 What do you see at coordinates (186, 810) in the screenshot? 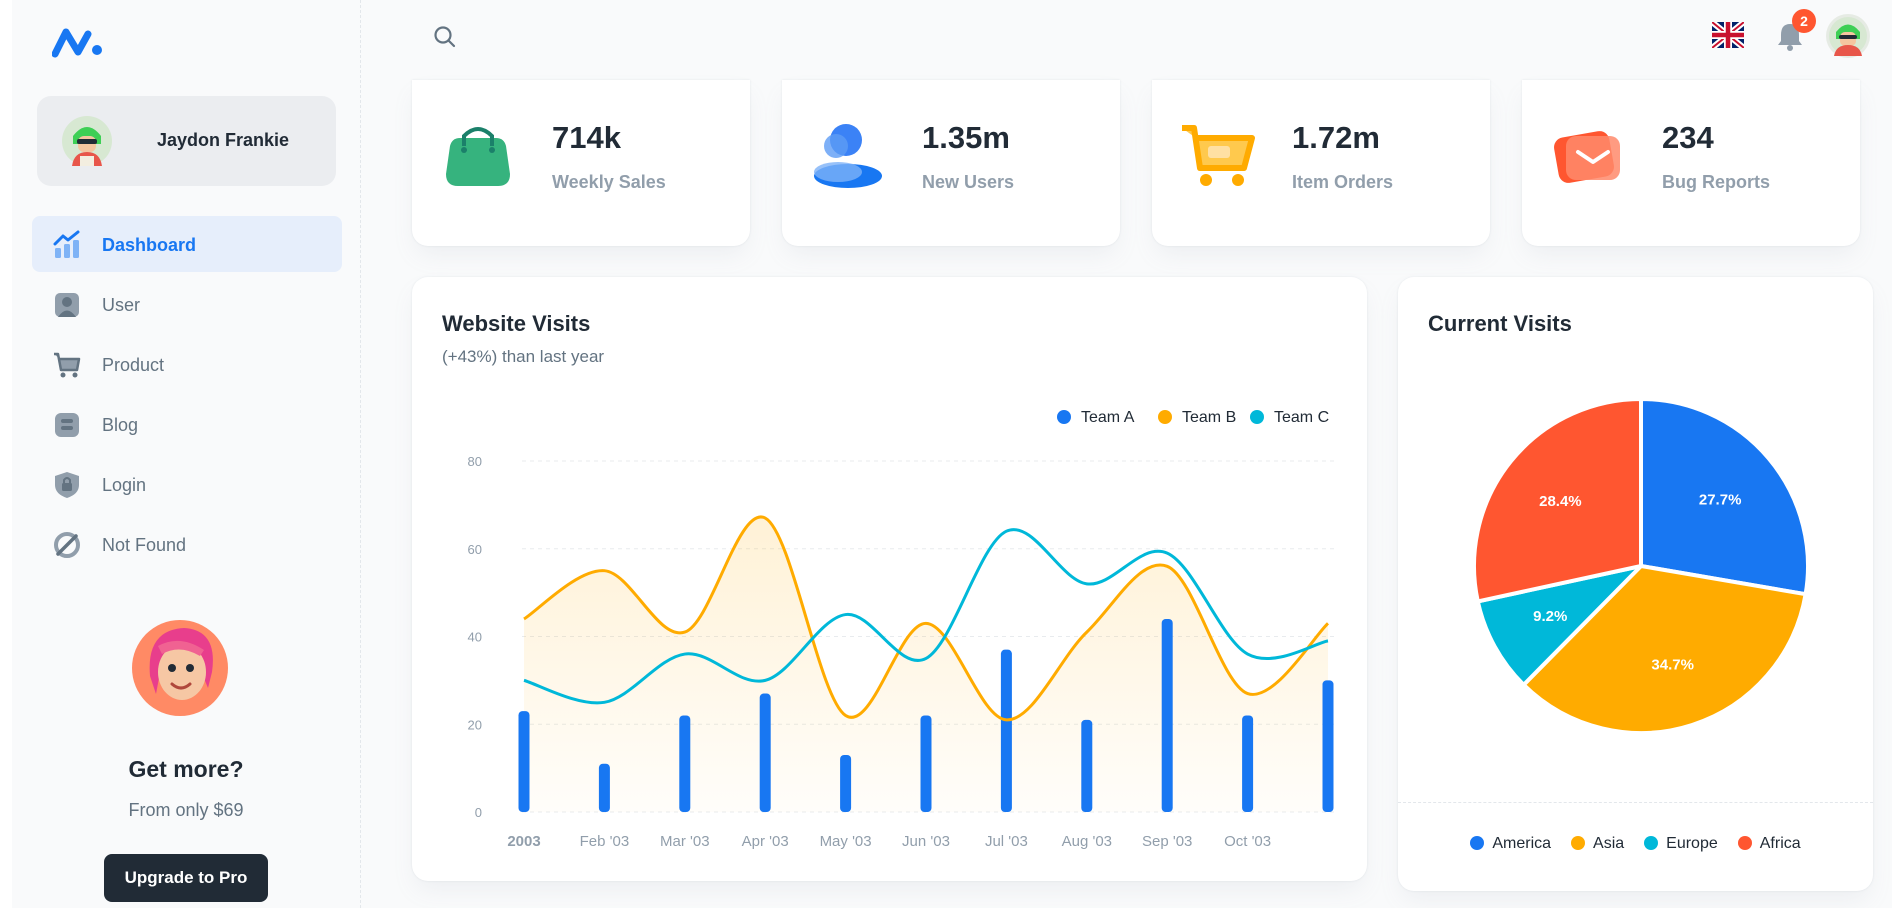
I see `promo-subtitle: From only $69` at bounding box center [186, 810].